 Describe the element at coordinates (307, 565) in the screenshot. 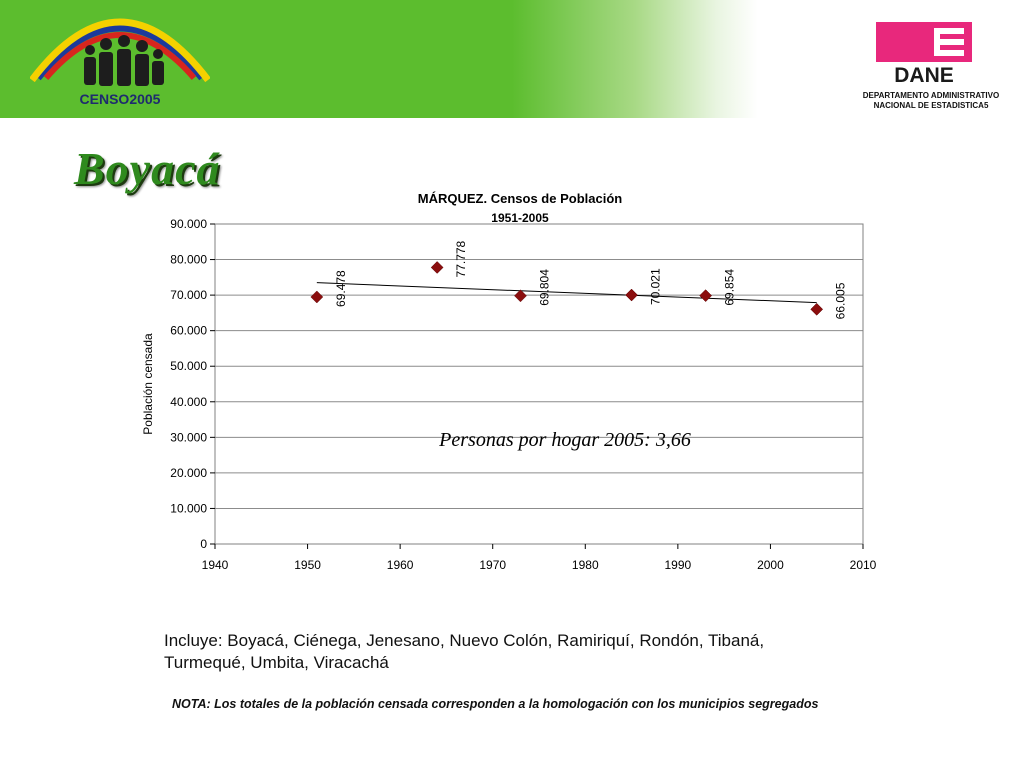

I see `x-tick-label: 1950` at that location.